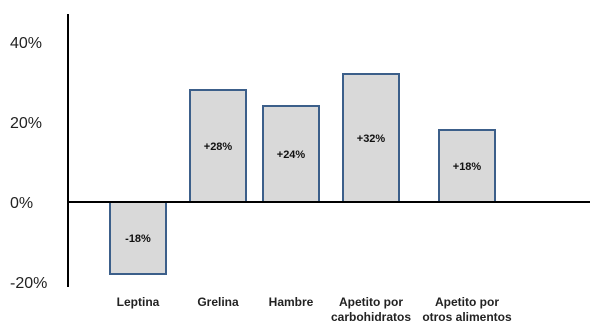  Describe the element at coordinates (138, 302) in the screenshot. I see `x-tick-label: Leptina` at that location.